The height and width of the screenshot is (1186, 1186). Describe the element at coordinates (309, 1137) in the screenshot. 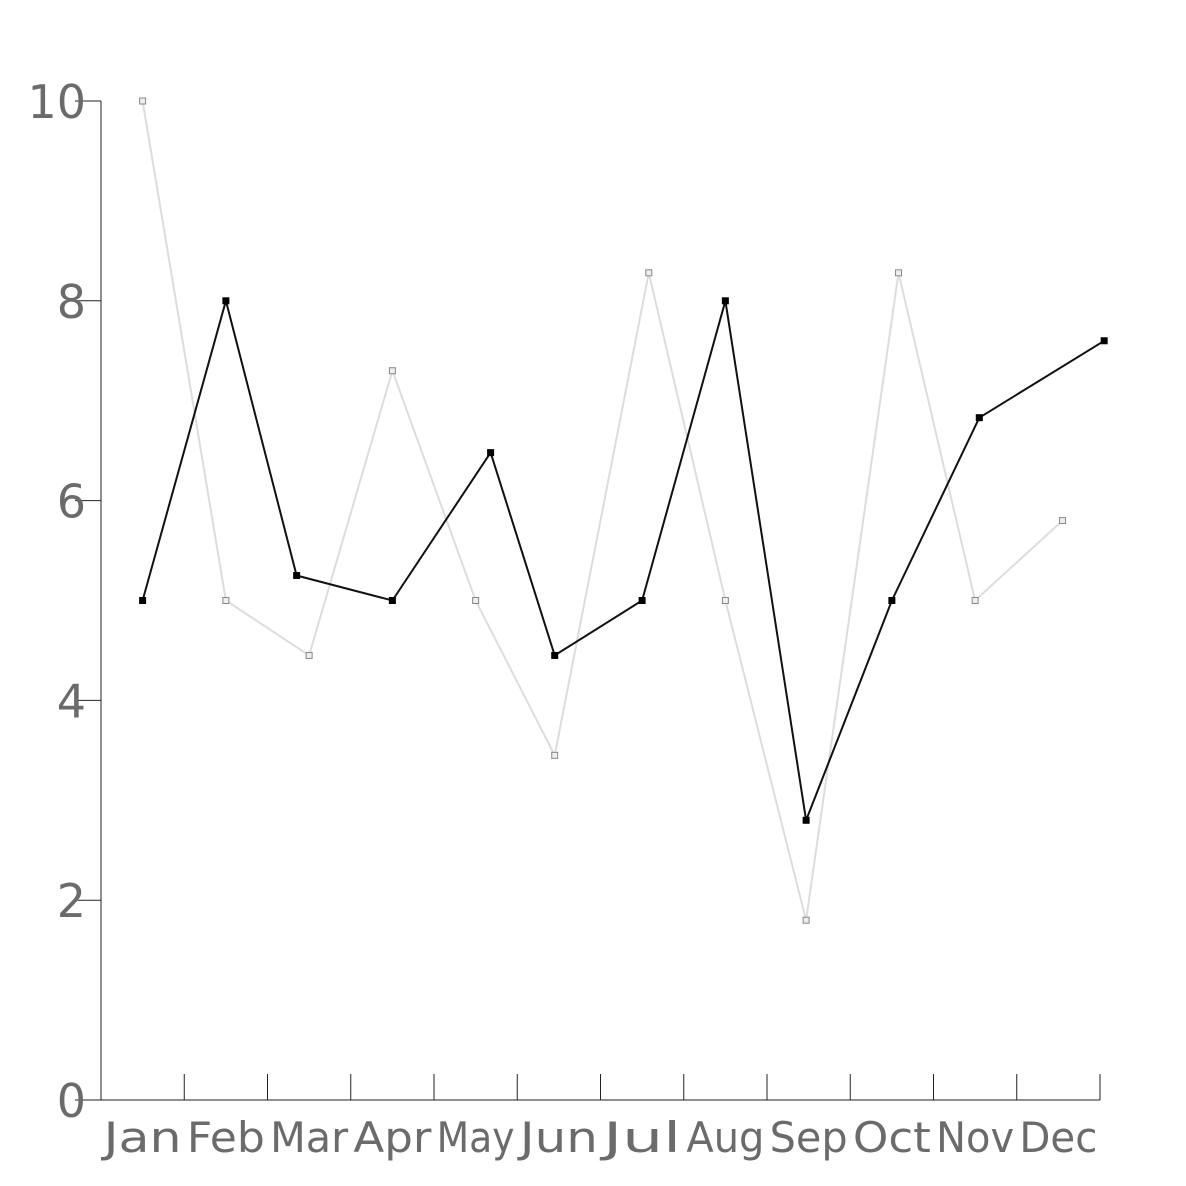

I see `x-tick-label: Mar` at that location.